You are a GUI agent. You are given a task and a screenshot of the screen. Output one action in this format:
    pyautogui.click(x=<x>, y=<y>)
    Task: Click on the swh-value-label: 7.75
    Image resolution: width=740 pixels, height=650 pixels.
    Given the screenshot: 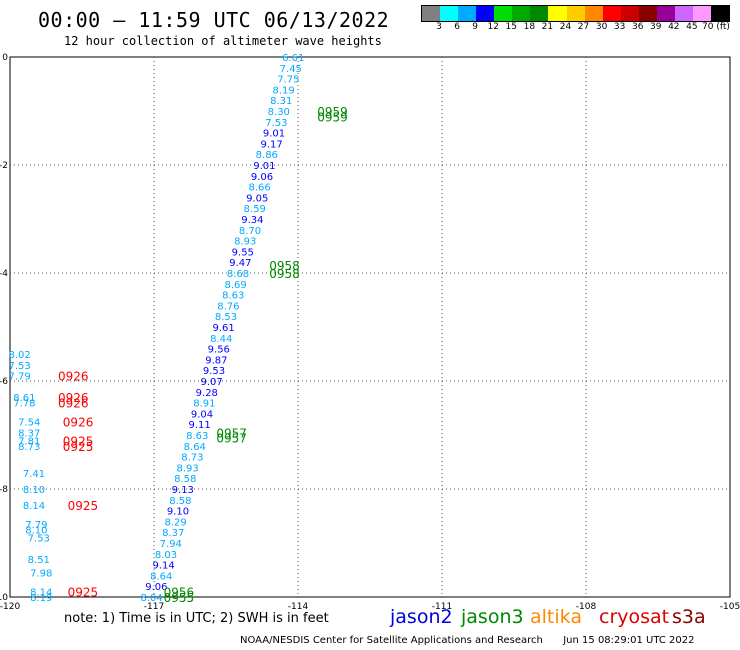 What is the action you would take?
    pyautogui.click(x=288, y=80)
    